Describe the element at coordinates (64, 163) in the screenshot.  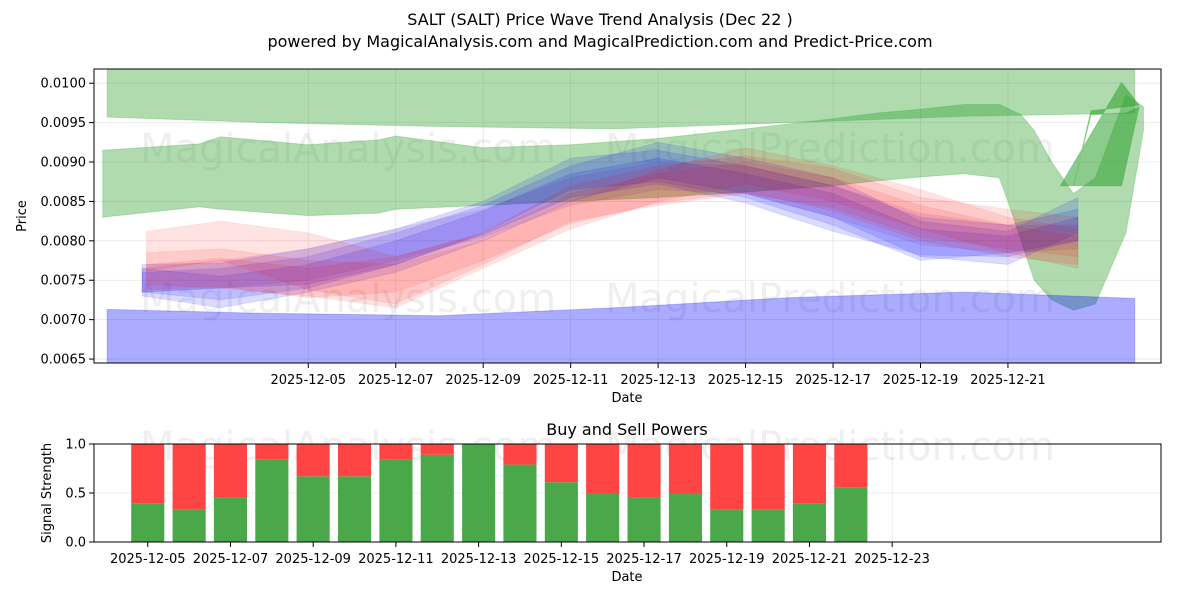
I see `price-y-tick-label: 0.0090` at that location.